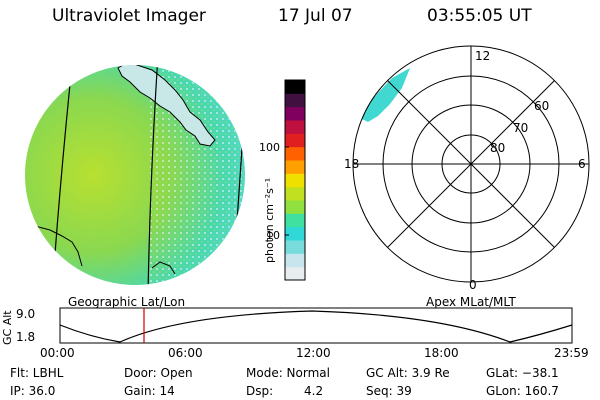 Image resolution: width=600 pixels, height=400 pixels. I want to click on alt-xtick-2359: 23:59, so click(571, 353).